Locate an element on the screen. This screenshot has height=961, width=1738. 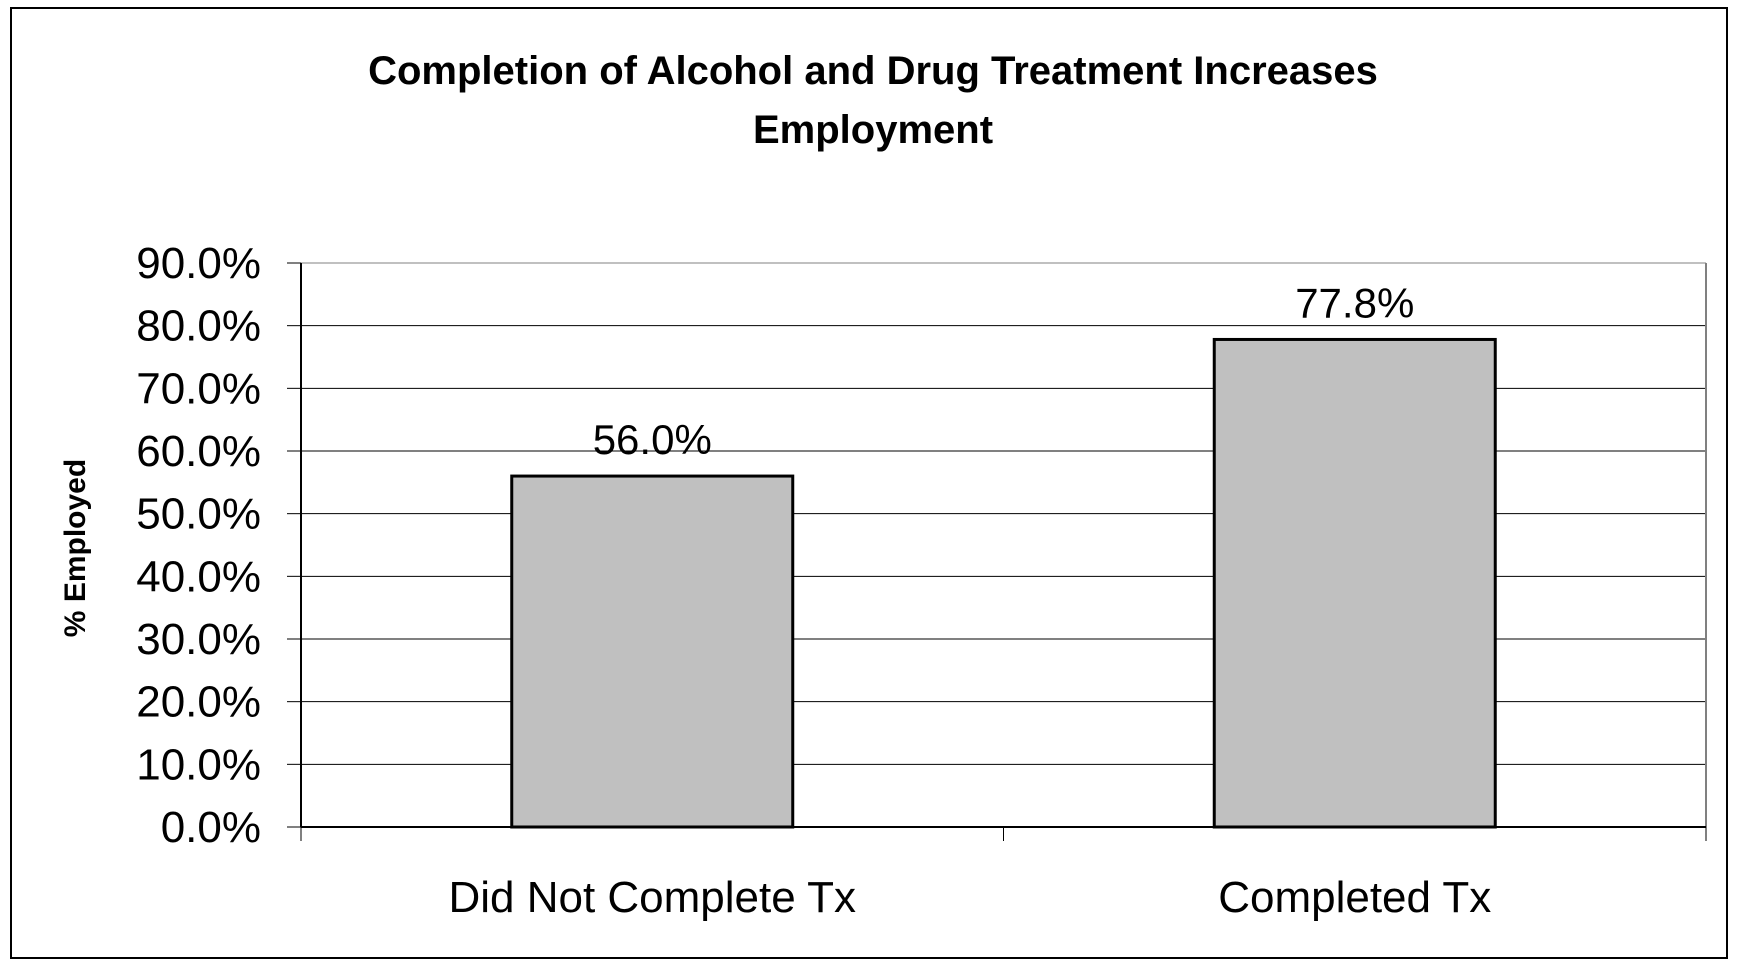
y-tick-label: 90.0% is located at coordinates (198, 263).